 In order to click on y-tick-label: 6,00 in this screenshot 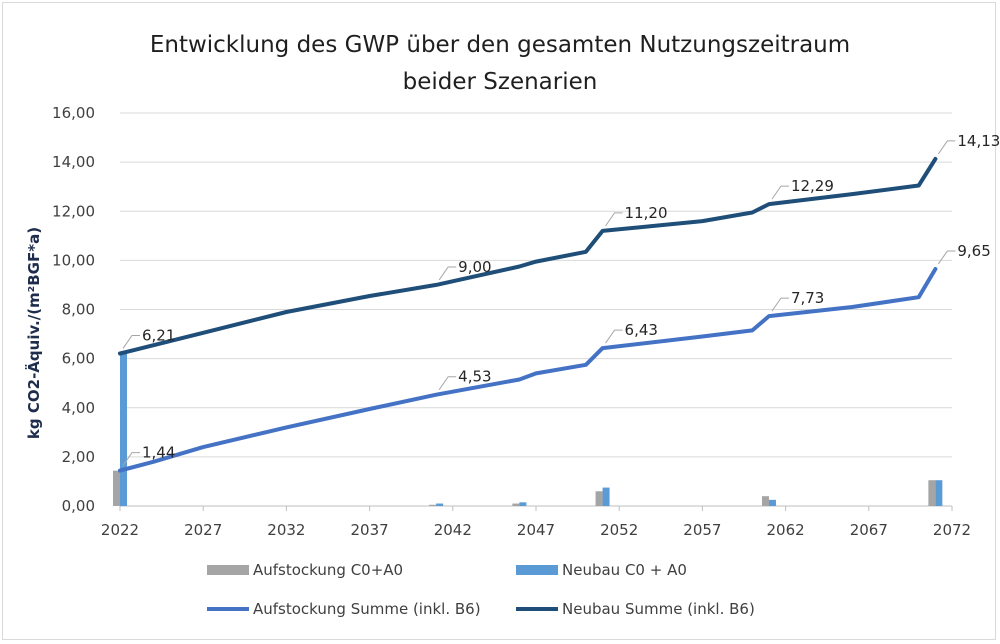, I will do `click(78, 359)`.